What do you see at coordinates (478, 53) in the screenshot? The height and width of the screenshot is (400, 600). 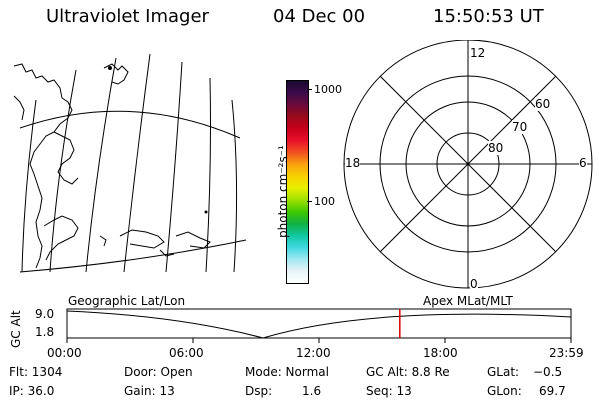 I see `mlt-label-12: 12` at bounding box center [478, 53].